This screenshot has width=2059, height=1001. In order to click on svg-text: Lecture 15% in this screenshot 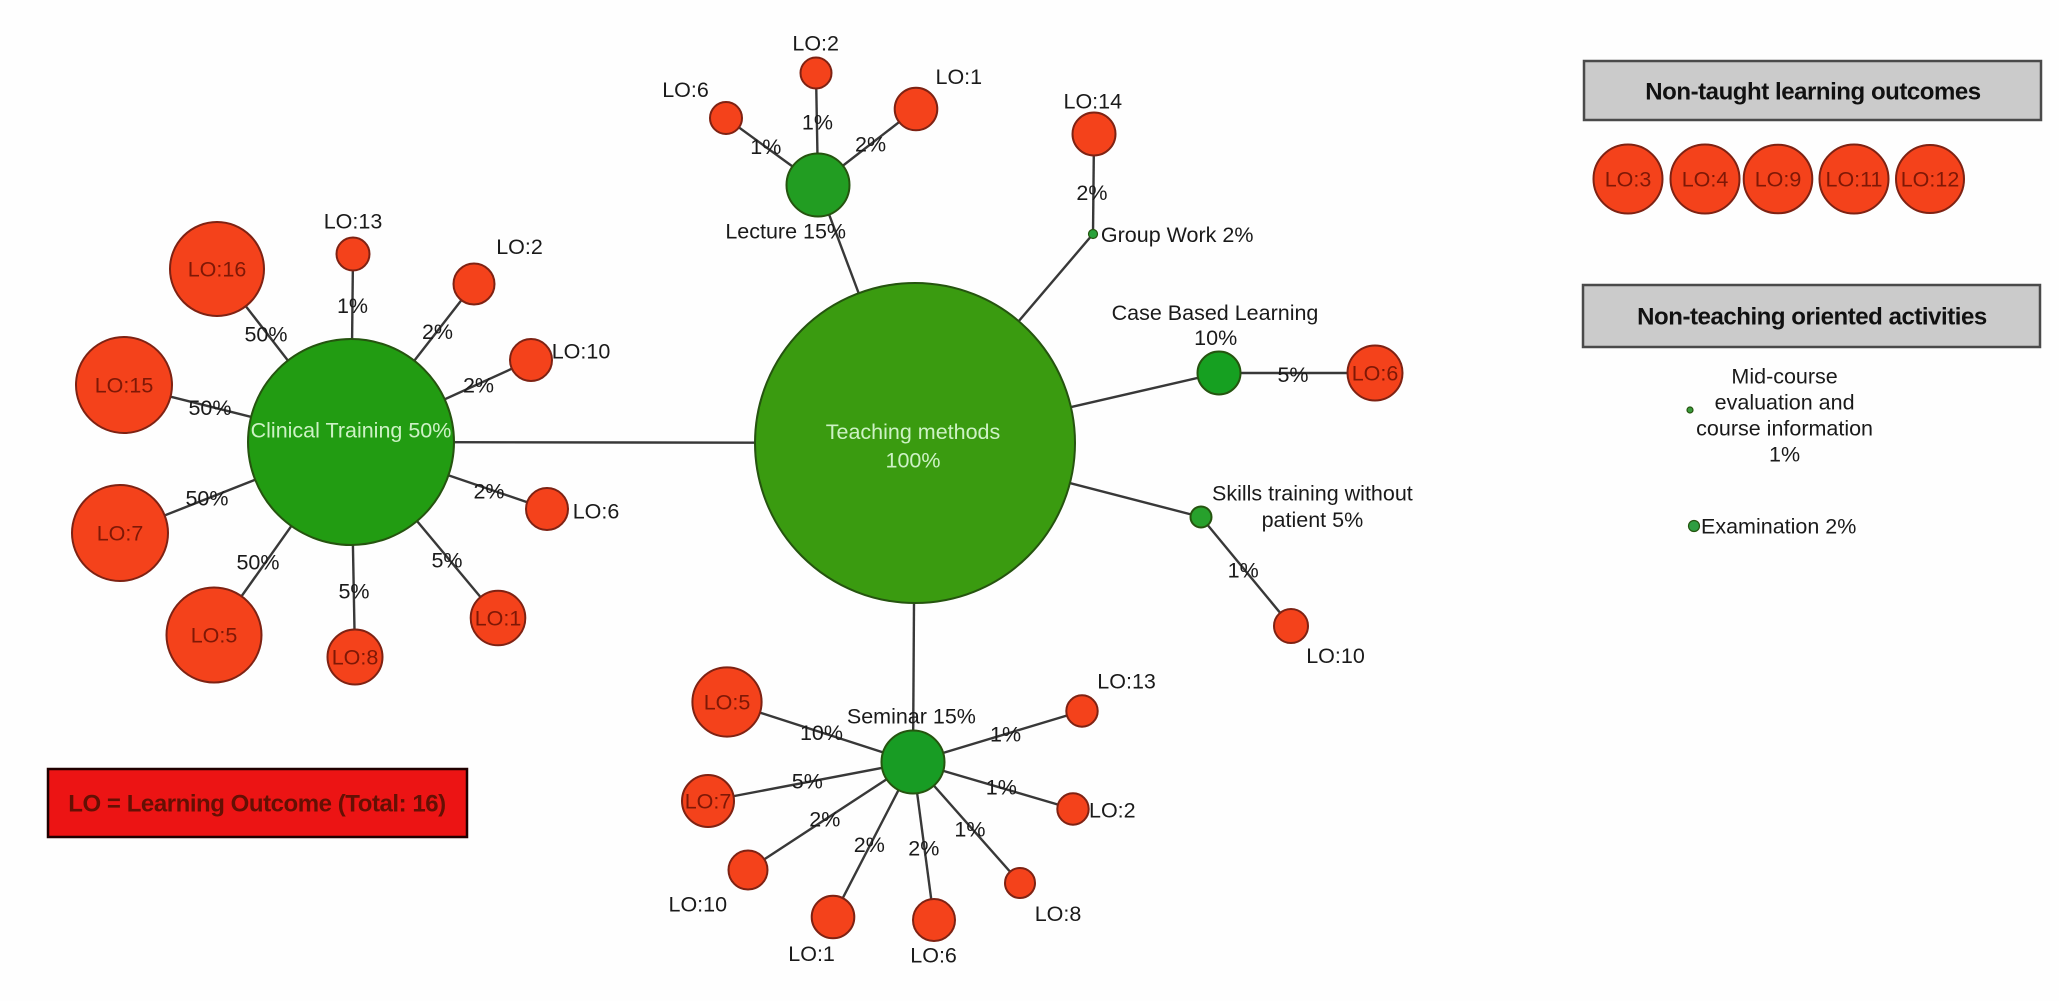, I will do `click(785, 232)`.